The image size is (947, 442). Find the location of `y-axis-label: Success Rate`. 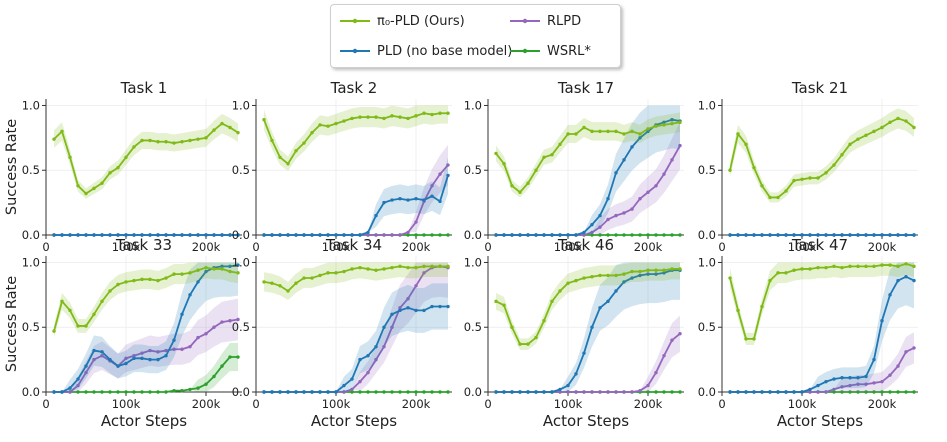

y-axis-label: Success Rate is located at coordinates (12, 324).